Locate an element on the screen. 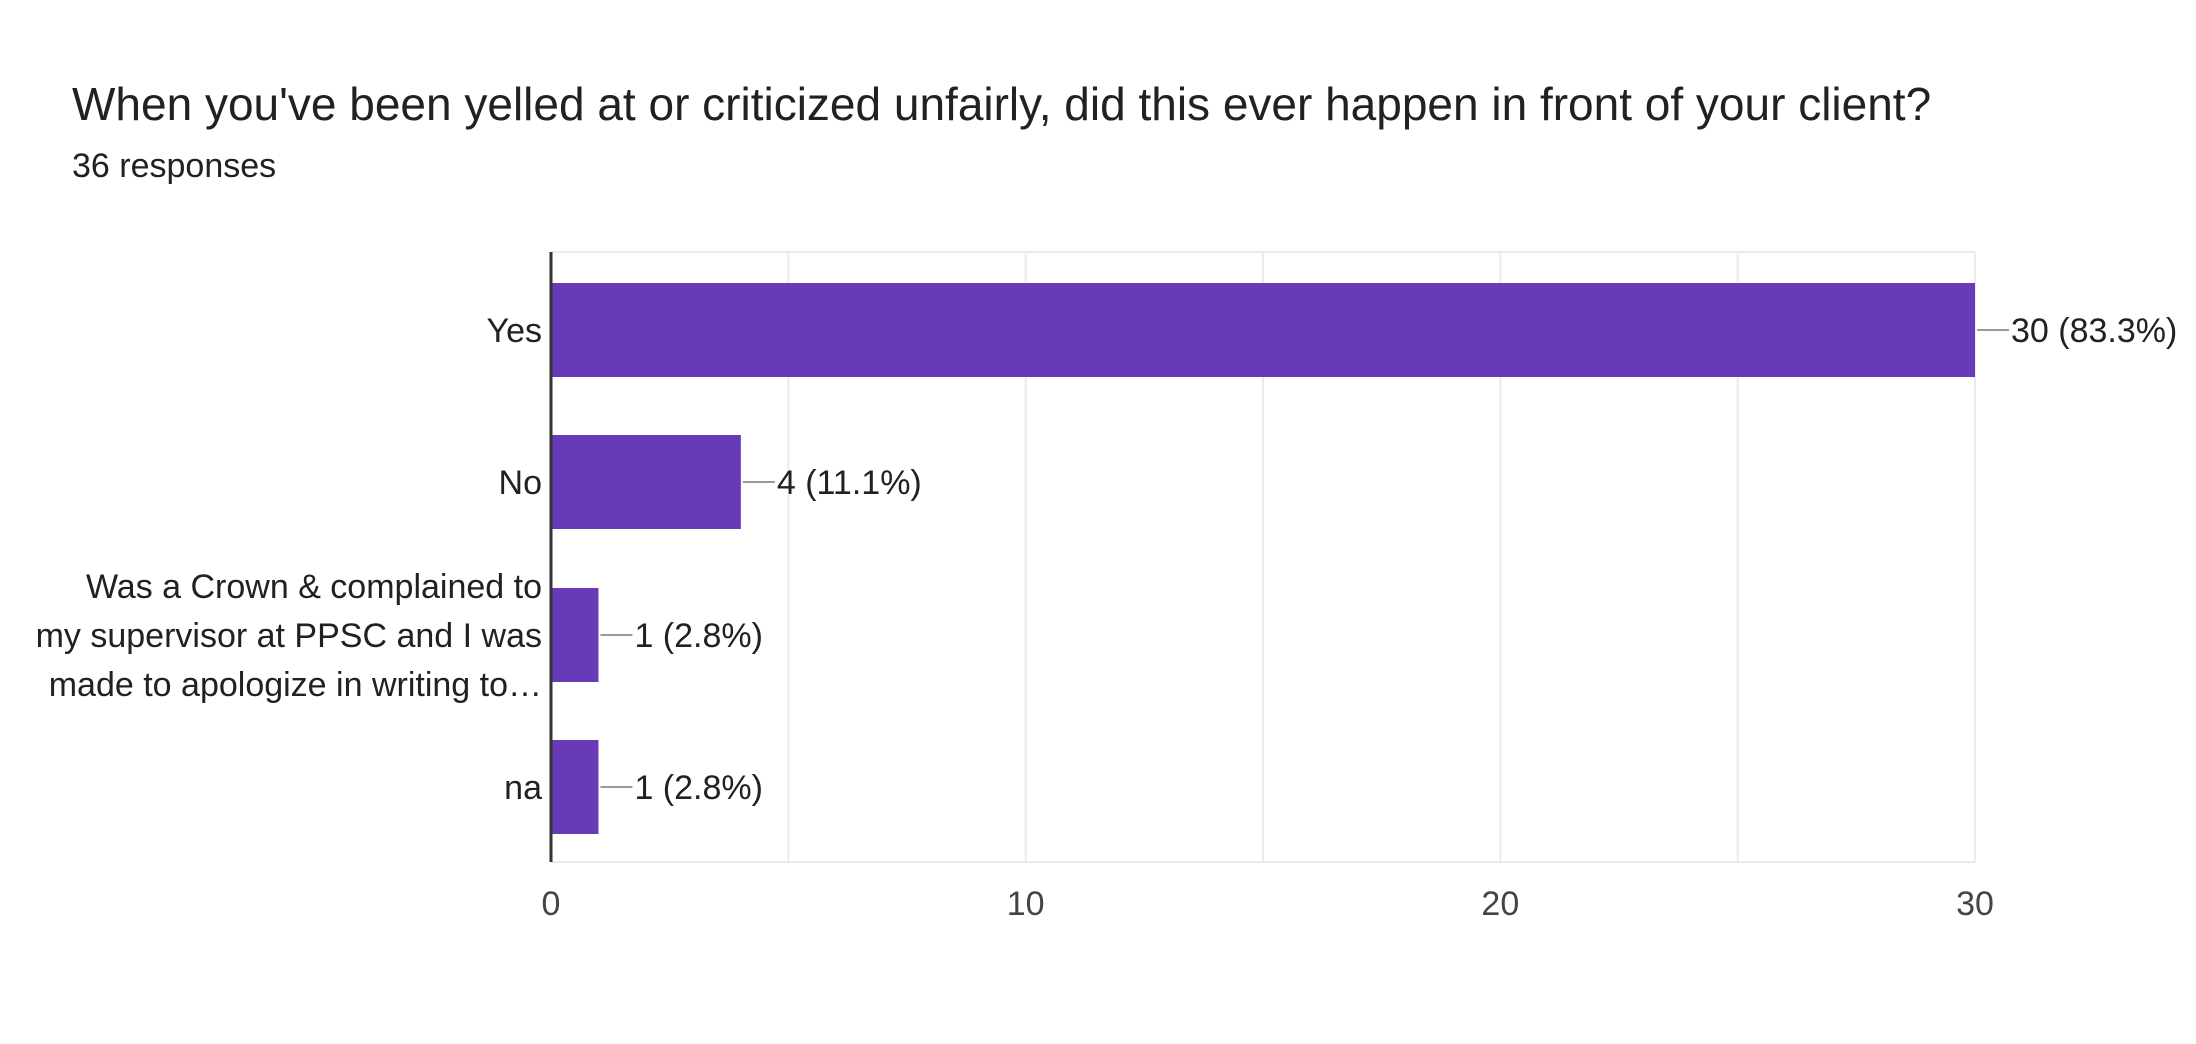 The width and height of the screenshot is (2196, 1044). x-tick-label: 20 is located at coordinates (1500, 904).